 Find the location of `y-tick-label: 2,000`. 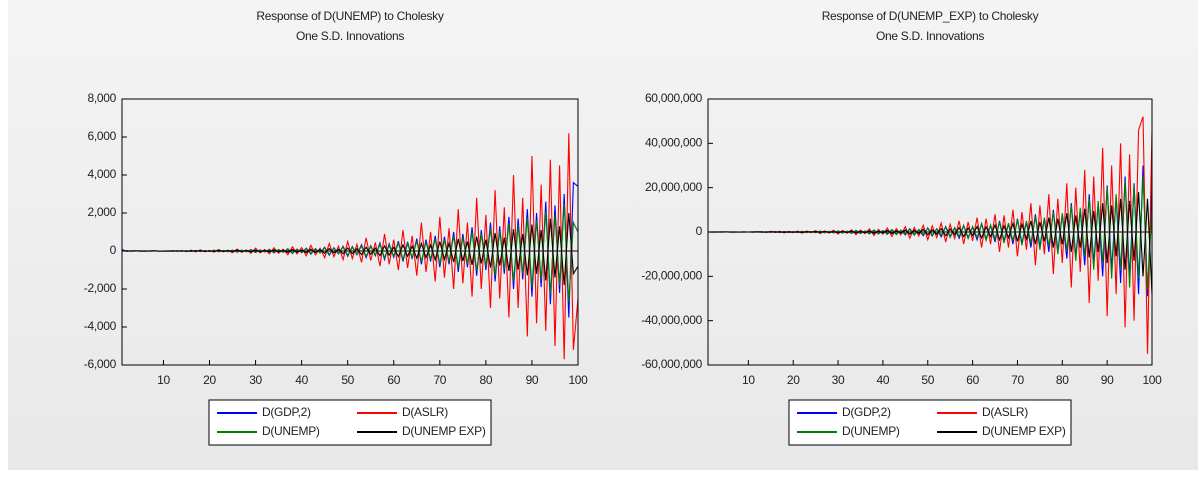

y-tick-label: 2,000 is located at coordinates (101, 212).